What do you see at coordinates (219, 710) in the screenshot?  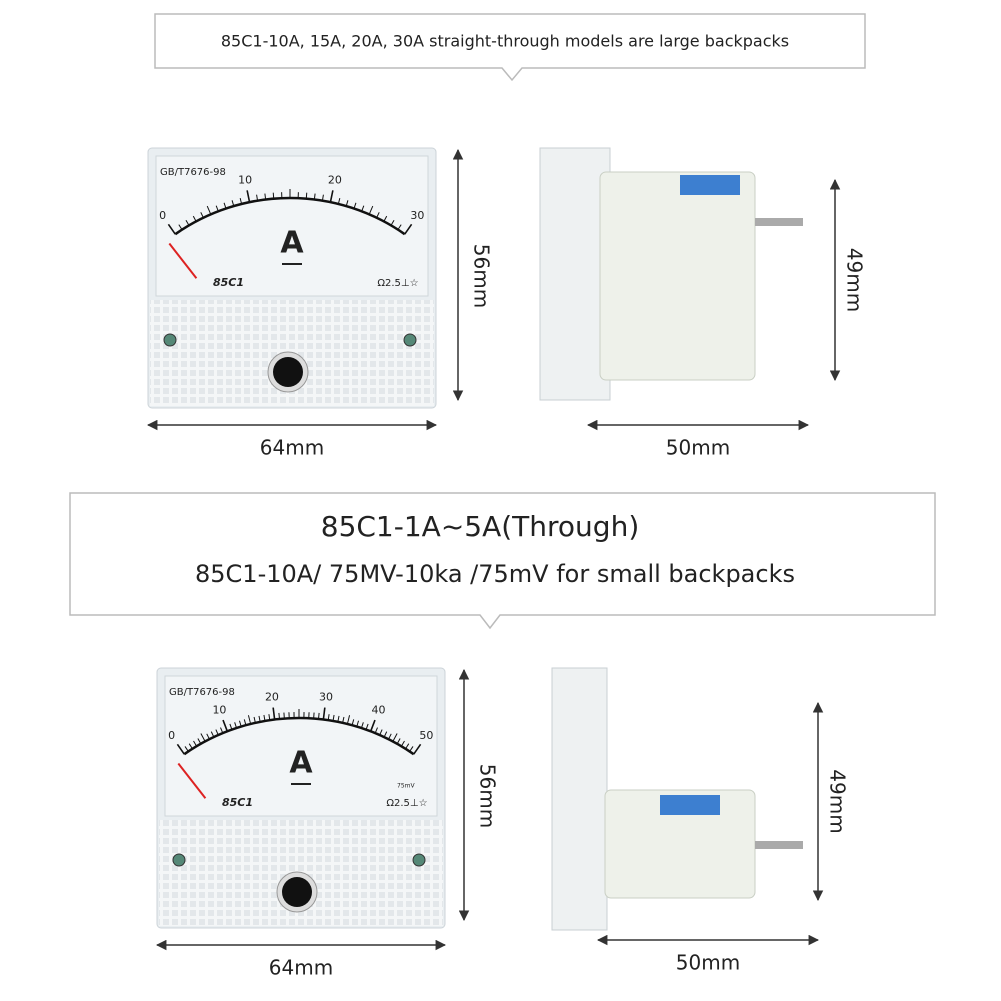 I see `scale-label: 10` at bounding box center [219, 710].